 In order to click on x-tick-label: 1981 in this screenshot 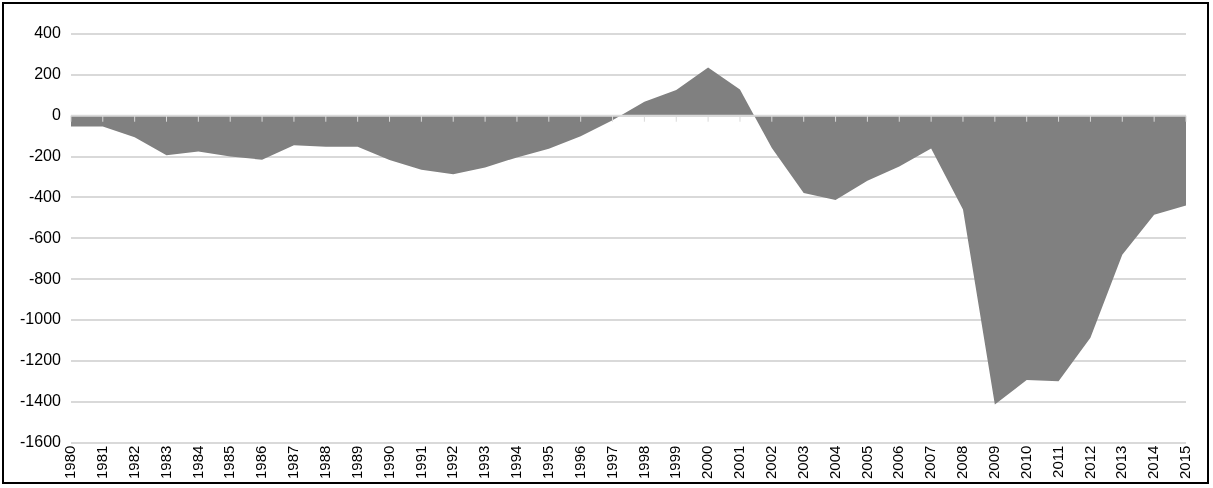, I will do `click(101, 462)`.